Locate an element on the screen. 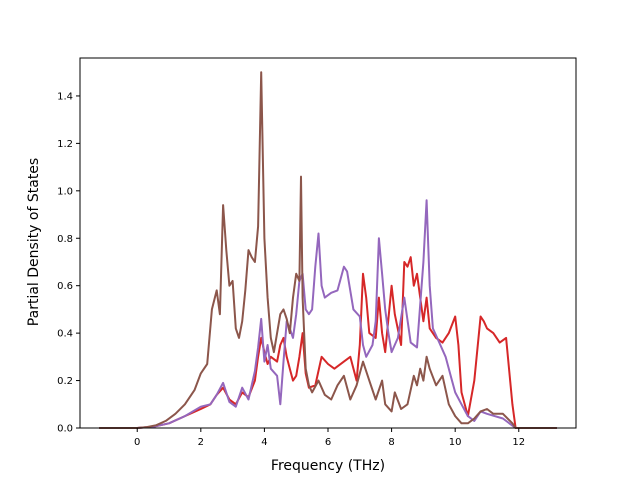 This screenshot has height=480, width=640. y-axis-label: Partial Density of States is located at coordinates (34, 242).